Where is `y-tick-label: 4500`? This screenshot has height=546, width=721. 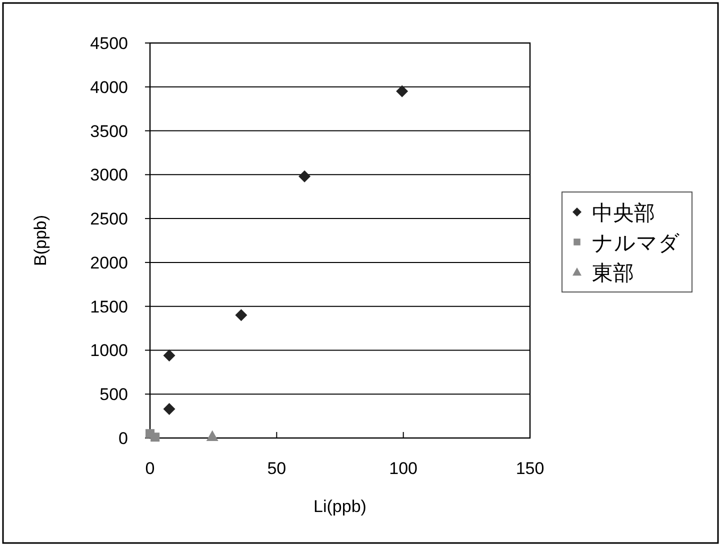 y-tick-label: 4500 is located at coordinates (109, 43).